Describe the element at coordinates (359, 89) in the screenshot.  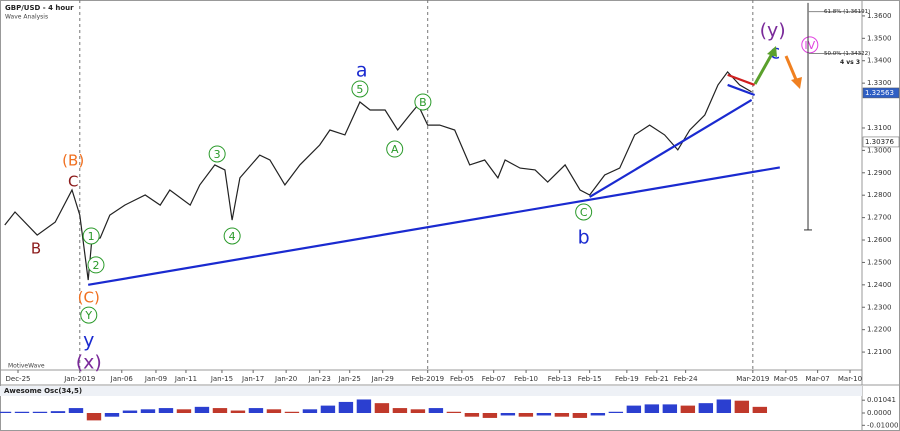
I see `wave-label: 5` at that location.